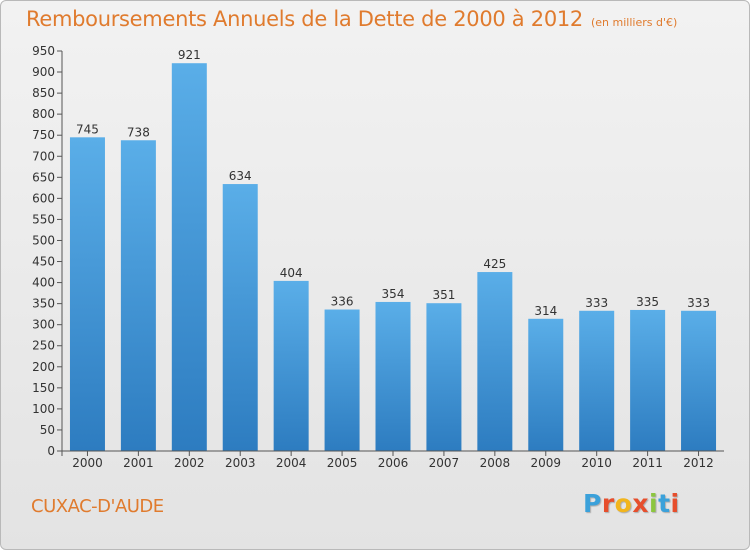 The height and width of the screenshot is (550, 750). I want to click on bar-2001, so click(138, 295).